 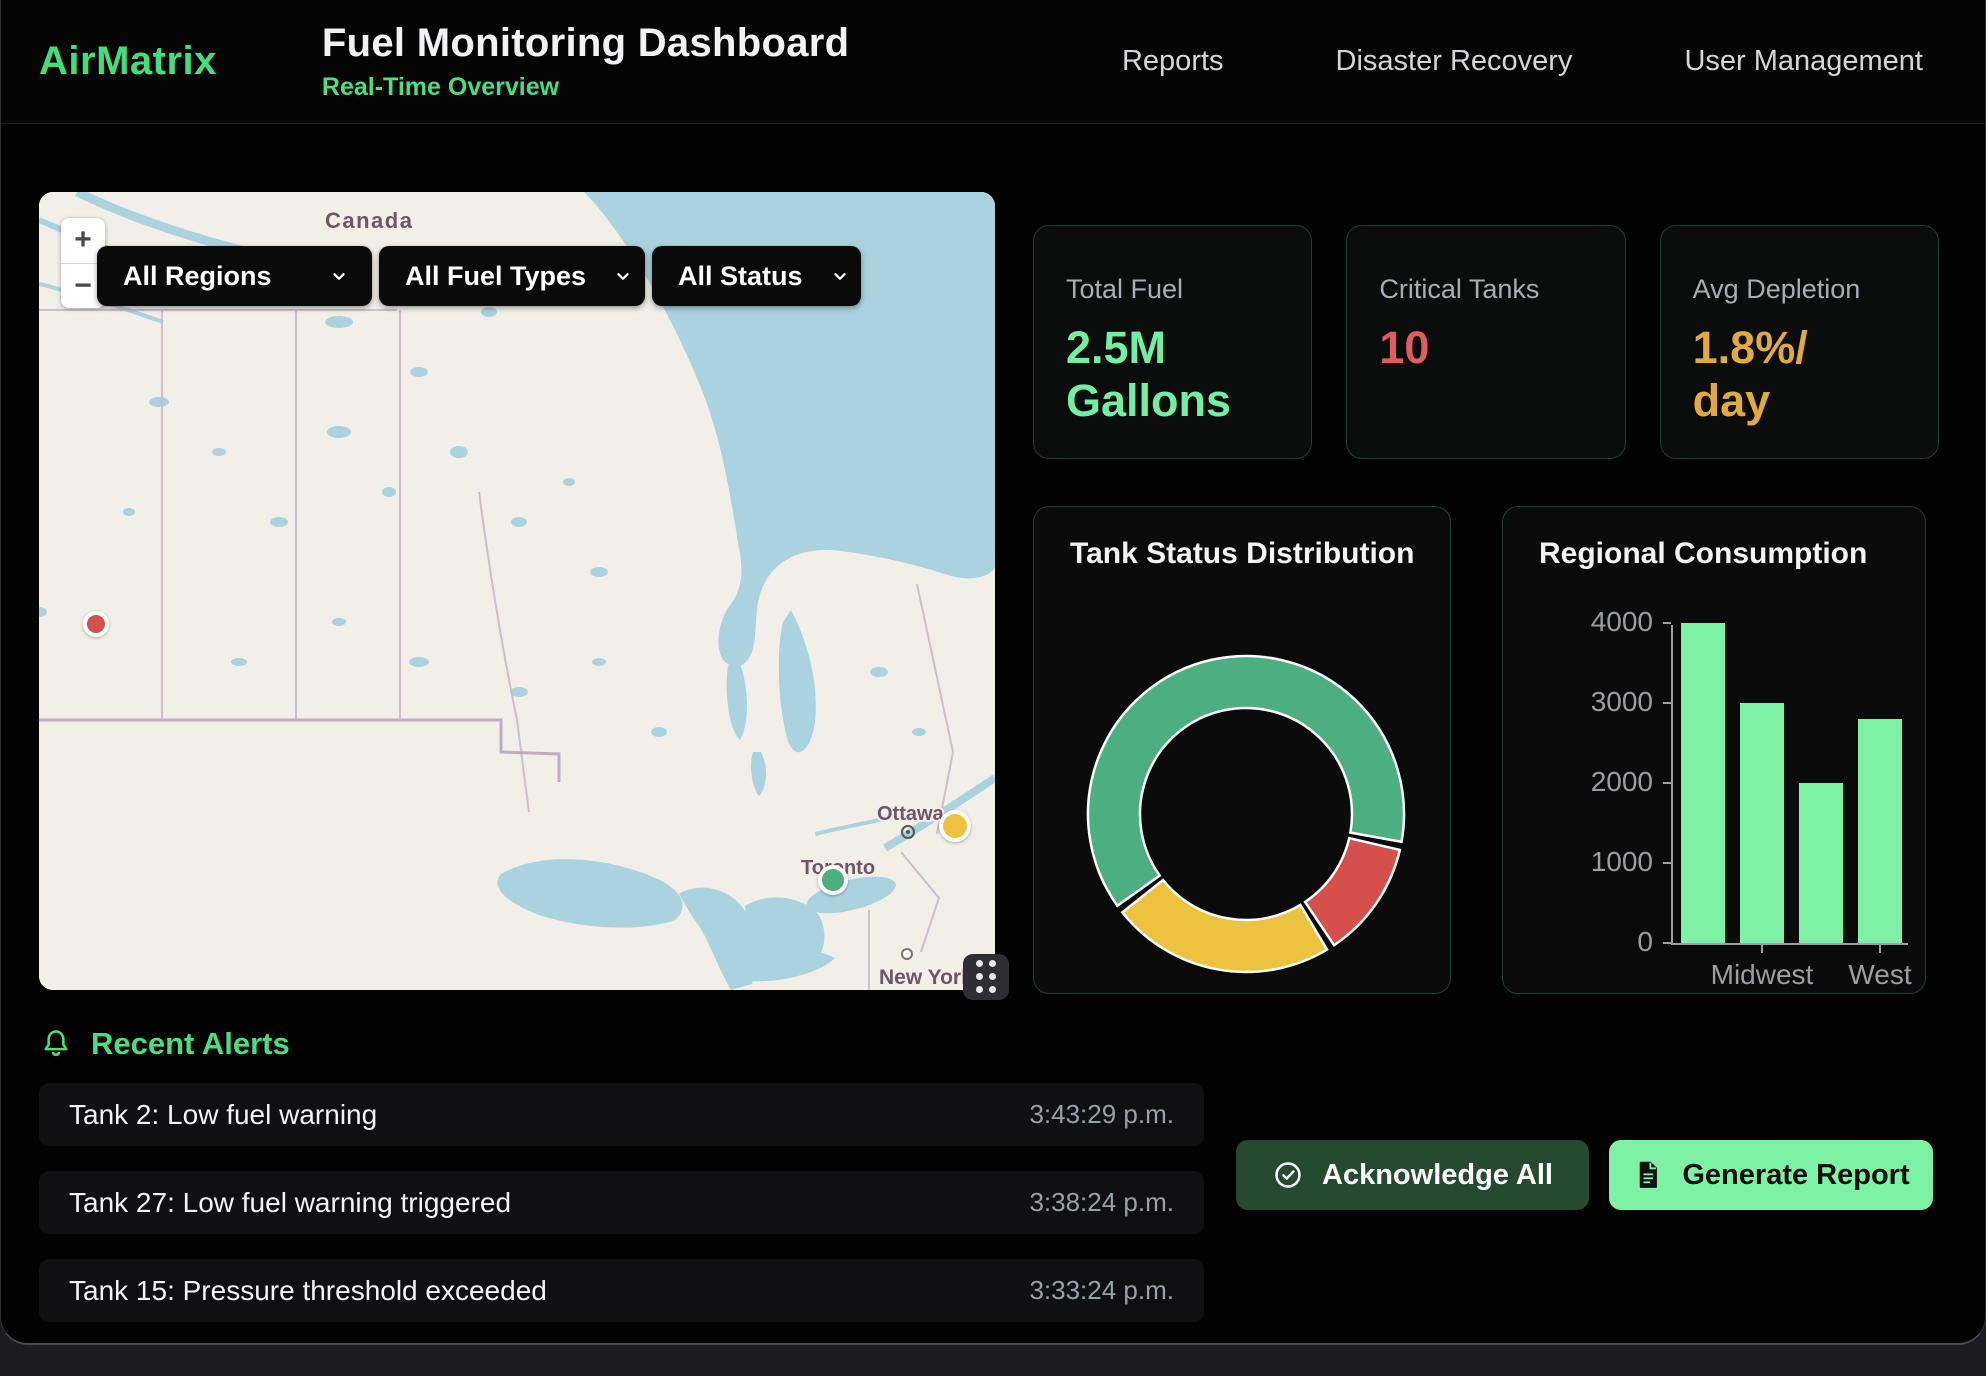 I want to click on alert-text: Tank 2: Low fuel warning, so click(x=223, y=1114).